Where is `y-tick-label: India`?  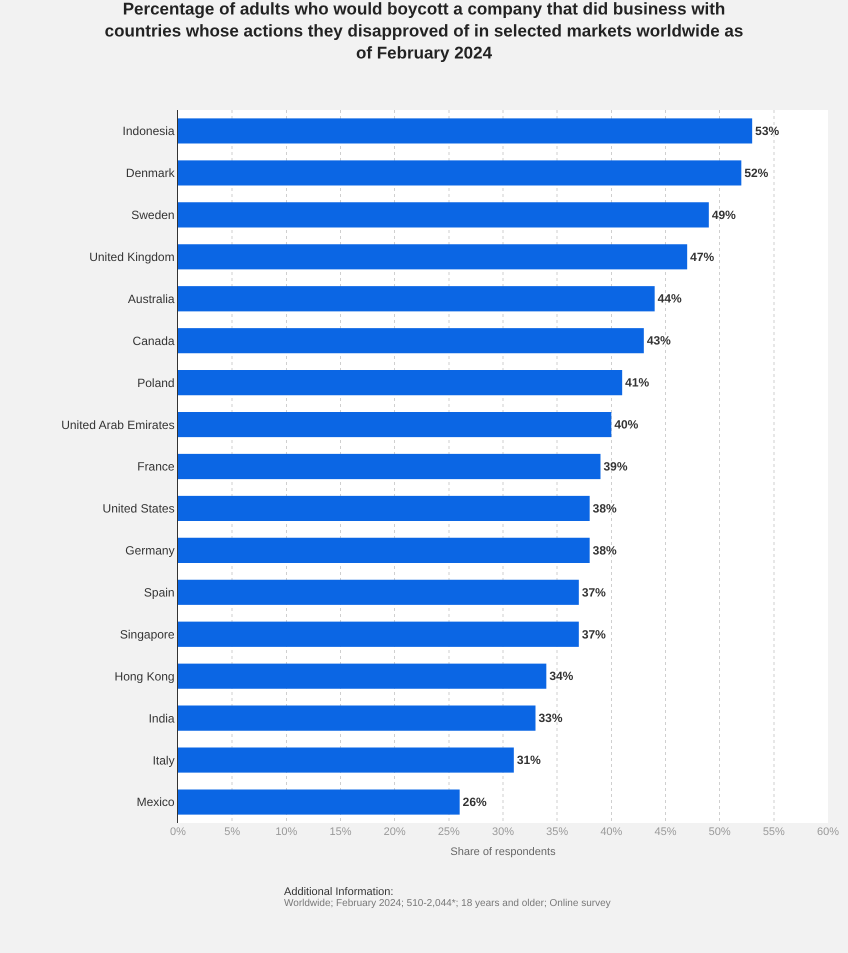 y-tick-label: India is located at coordinates (161, 718).